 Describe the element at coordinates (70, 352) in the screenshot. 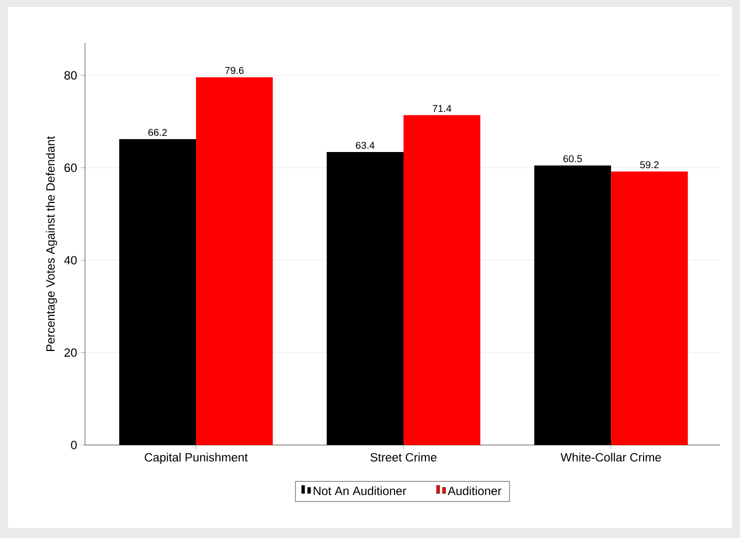

I see `y-tick-label: 20` at that location.